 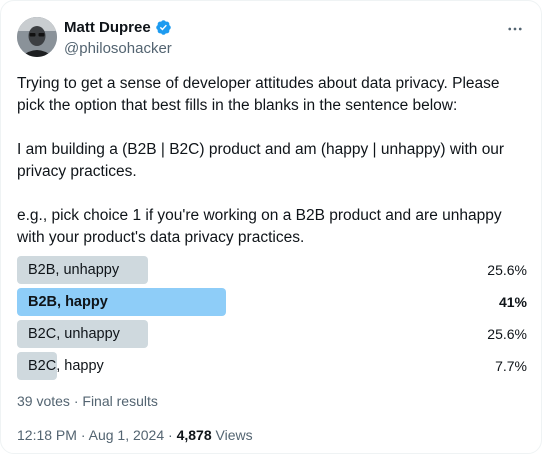 I want to click on poll-option: B2C, unhappy 25.6%, so click(x=272, y=334).